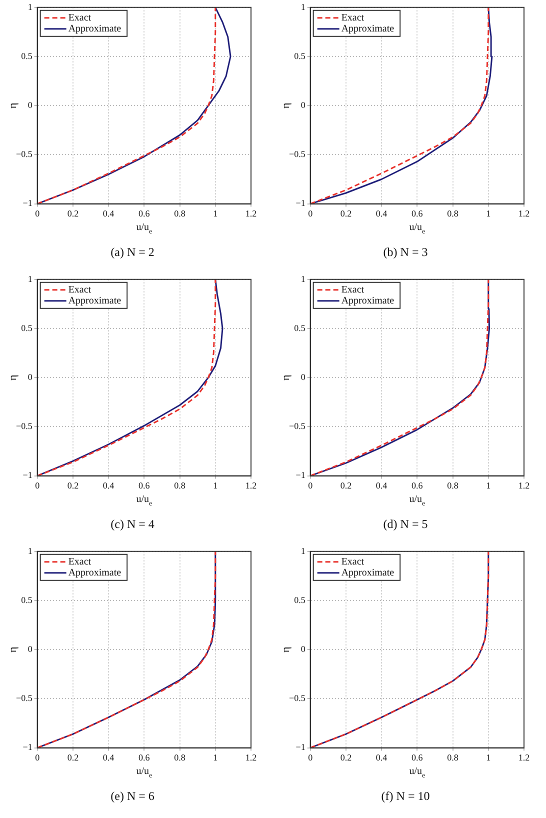 The height and width of the screenshot is (818, 546). What do you see at coordinates (132, 795) in the screenshot?
I see `text: (e) N = 6` at bounding box center [132, 795].